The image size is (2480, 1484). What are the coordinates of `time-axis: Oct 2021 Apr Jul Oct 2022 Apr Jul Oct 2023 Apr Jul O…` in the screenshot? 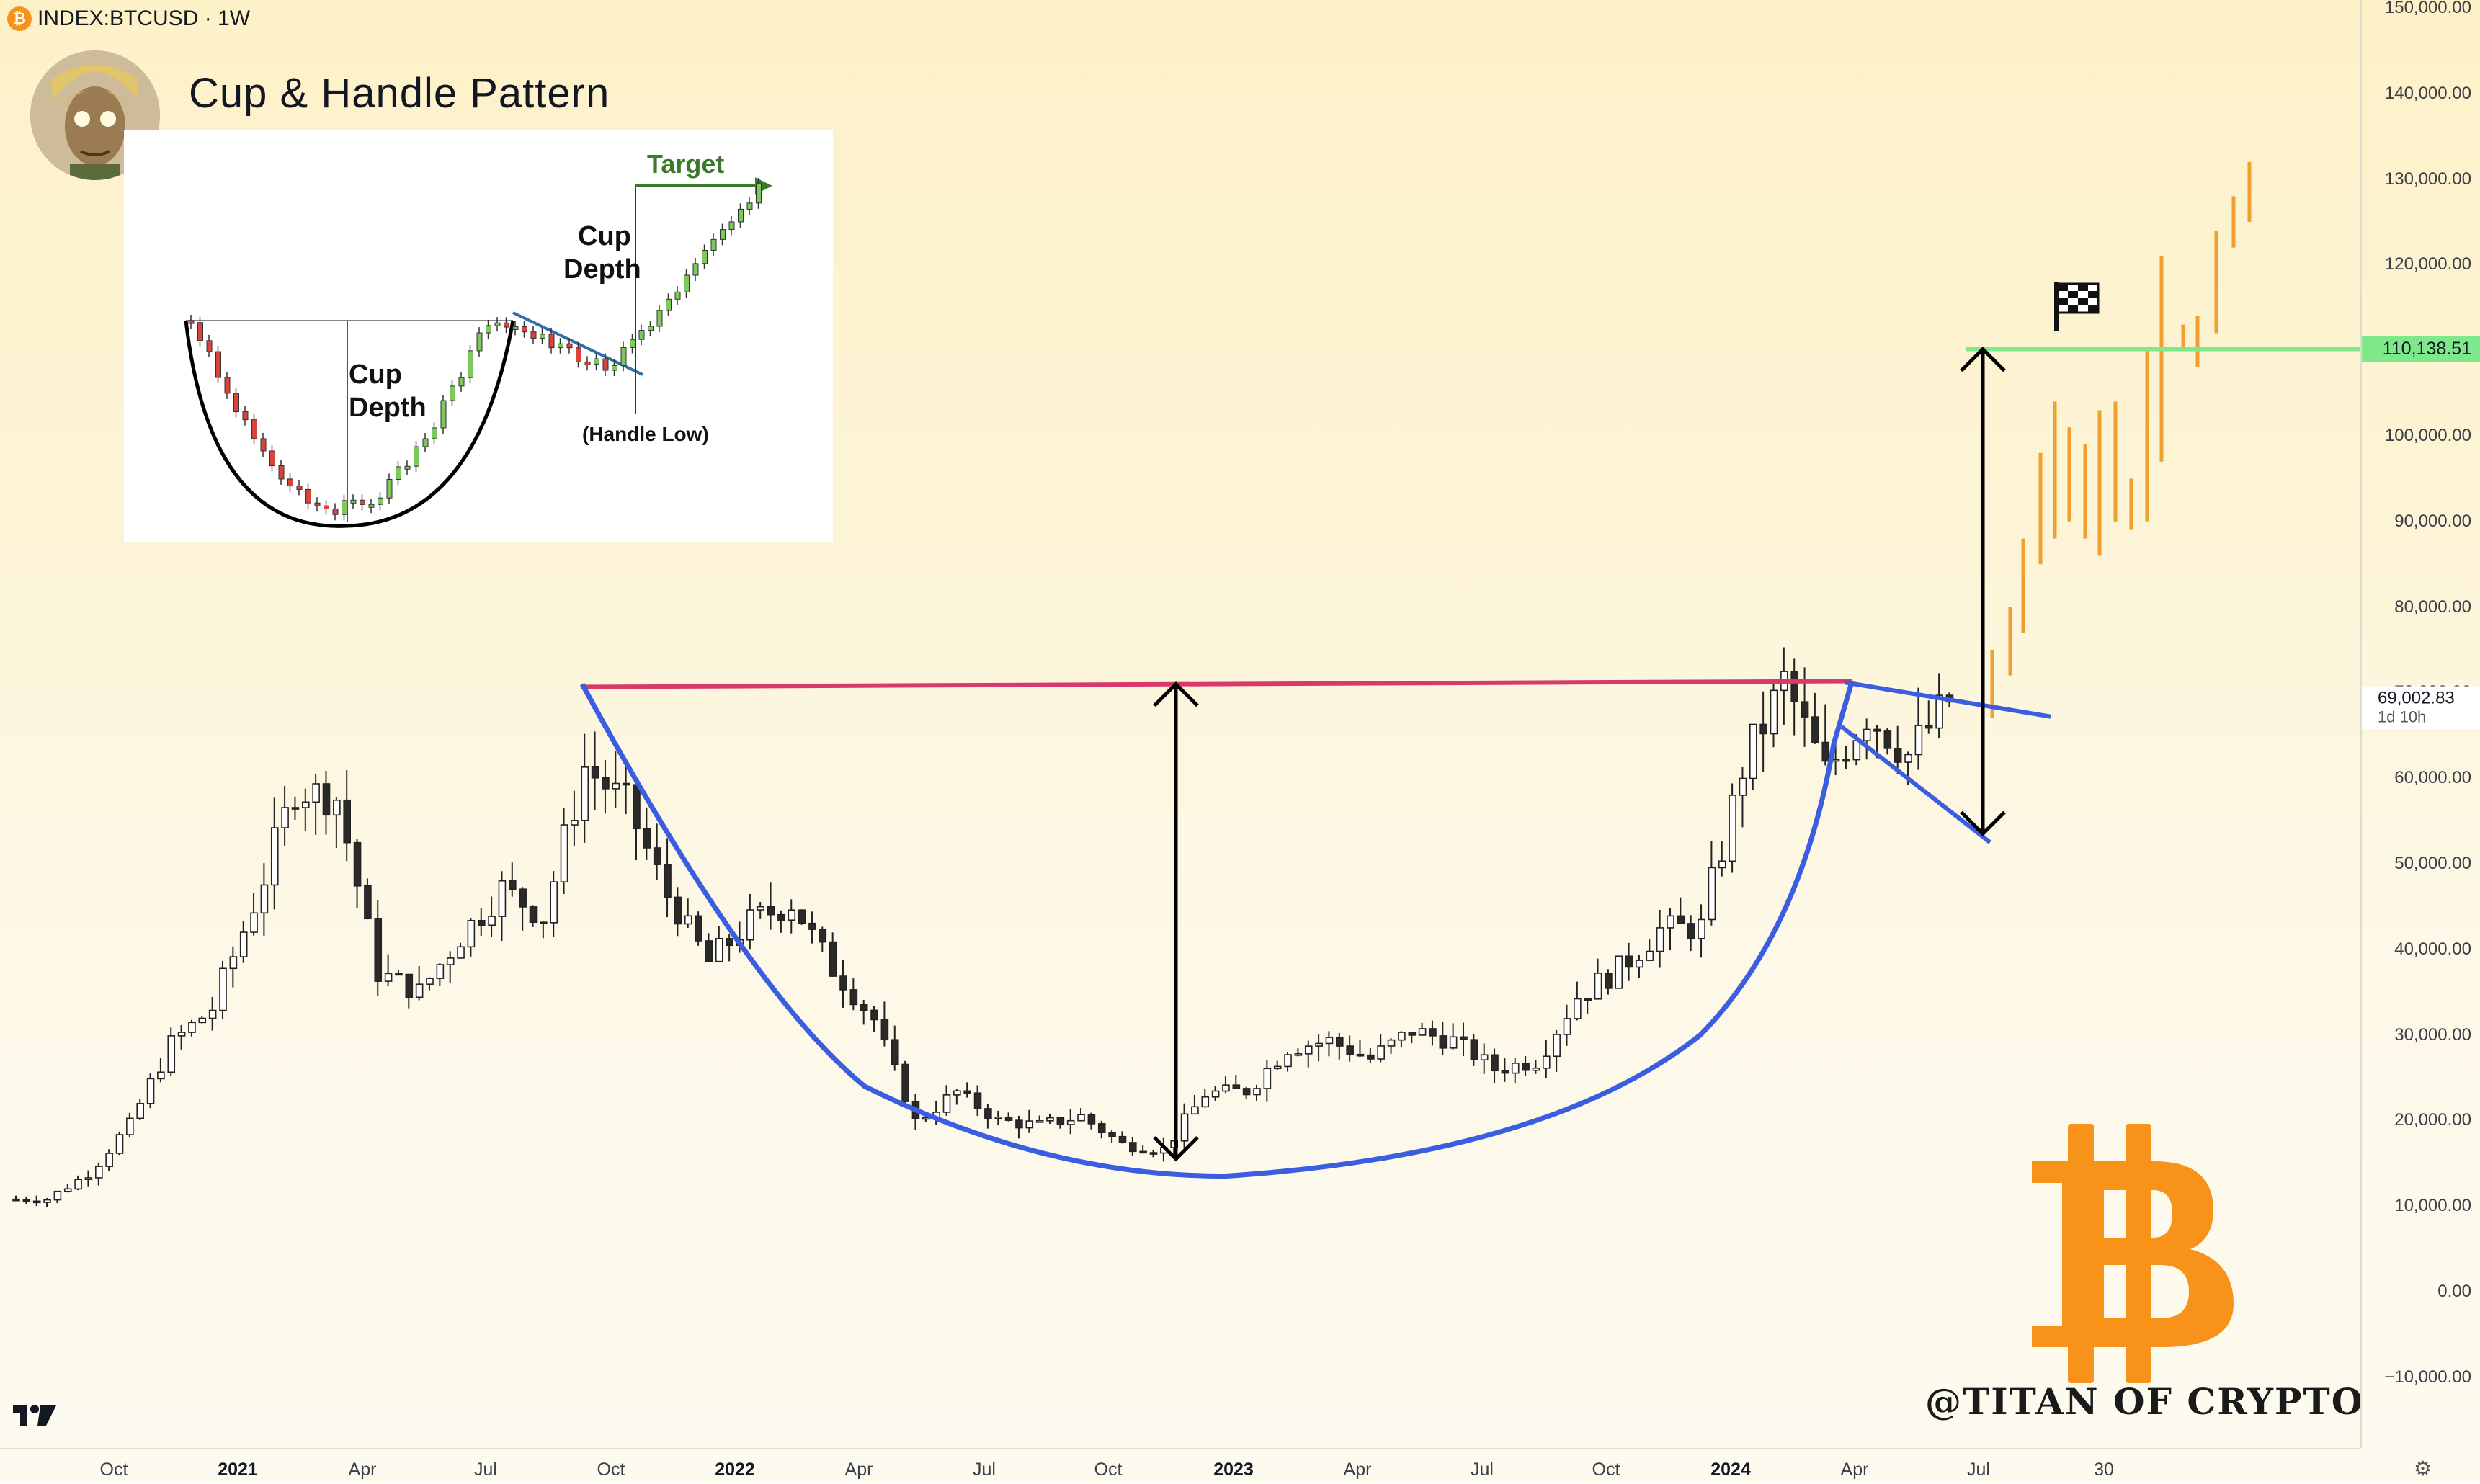 It's located at (1180, 1466).